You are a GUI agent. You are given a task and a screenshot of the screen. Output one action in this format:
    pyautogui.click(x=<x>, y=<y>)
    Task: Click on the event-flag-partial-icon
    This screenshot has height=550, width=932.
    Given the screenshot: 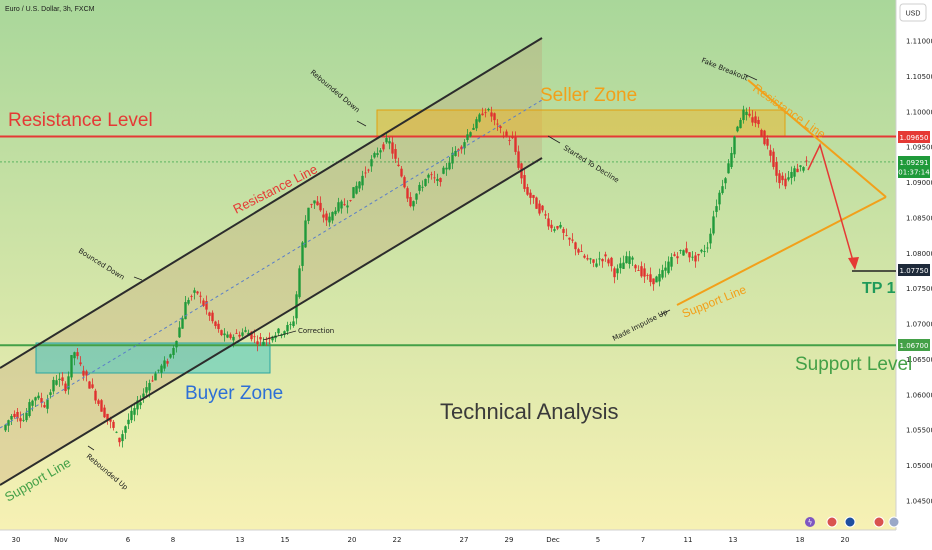 What is the action you would take?
    pyautogui.click(x=894, y=522)
    